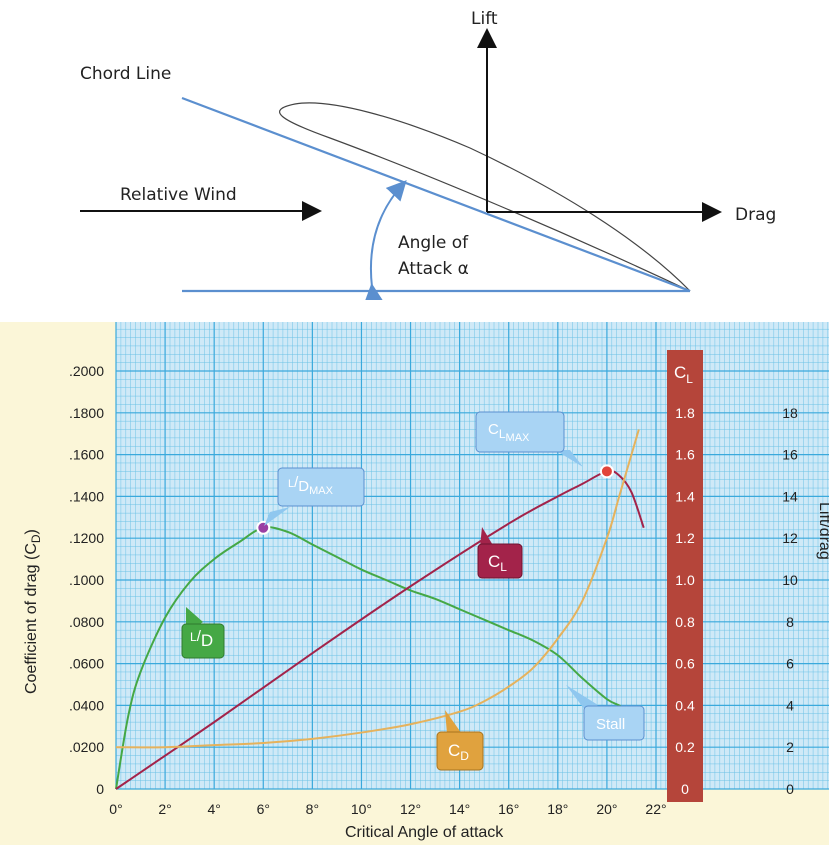  I want to click on x-axis-ticks: 0° 2° 4° 6° 8° 10° 12° 14° 16° 18° 20° 22°, so click(387, 809).